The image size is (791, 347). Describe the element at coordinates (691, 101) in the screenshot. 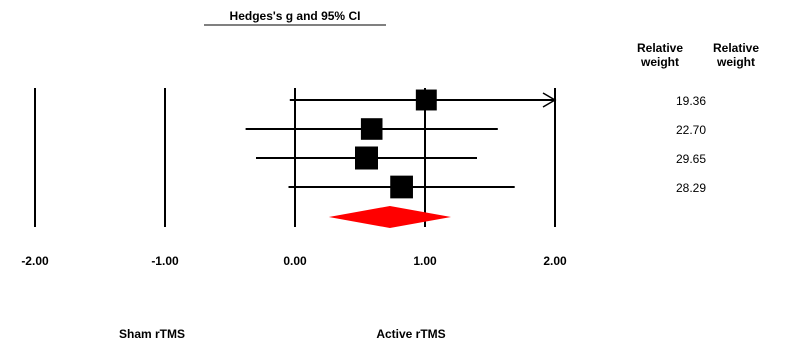

I see `relative-weight-value: 19.36` at that location.